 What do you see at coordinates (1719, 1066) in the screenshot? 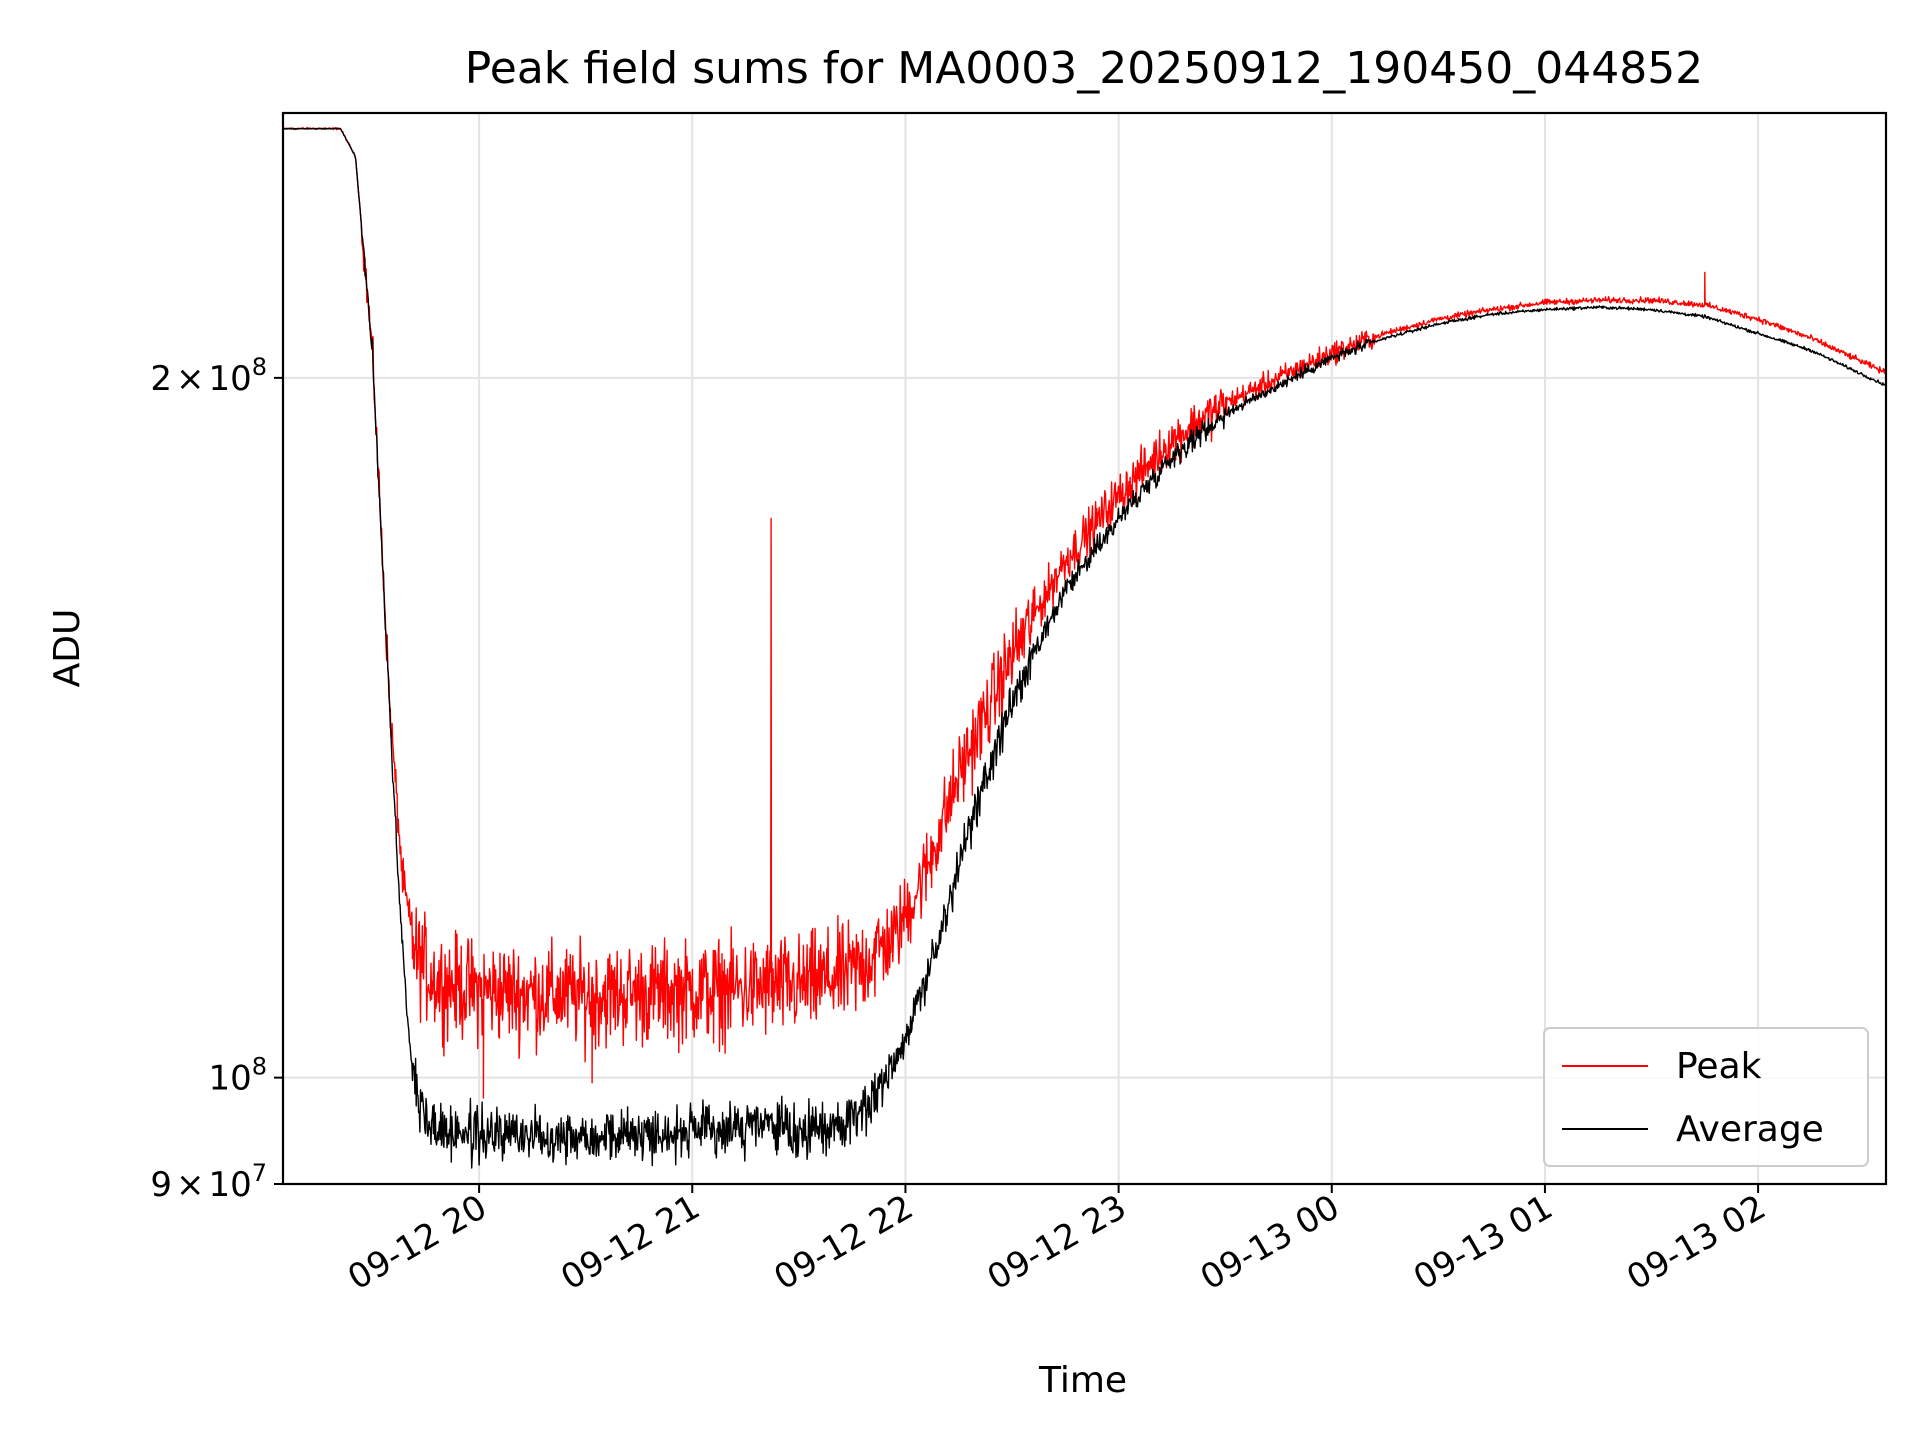
I see `legend-label-peak: Peak` at bounding box center [1719, 1066].